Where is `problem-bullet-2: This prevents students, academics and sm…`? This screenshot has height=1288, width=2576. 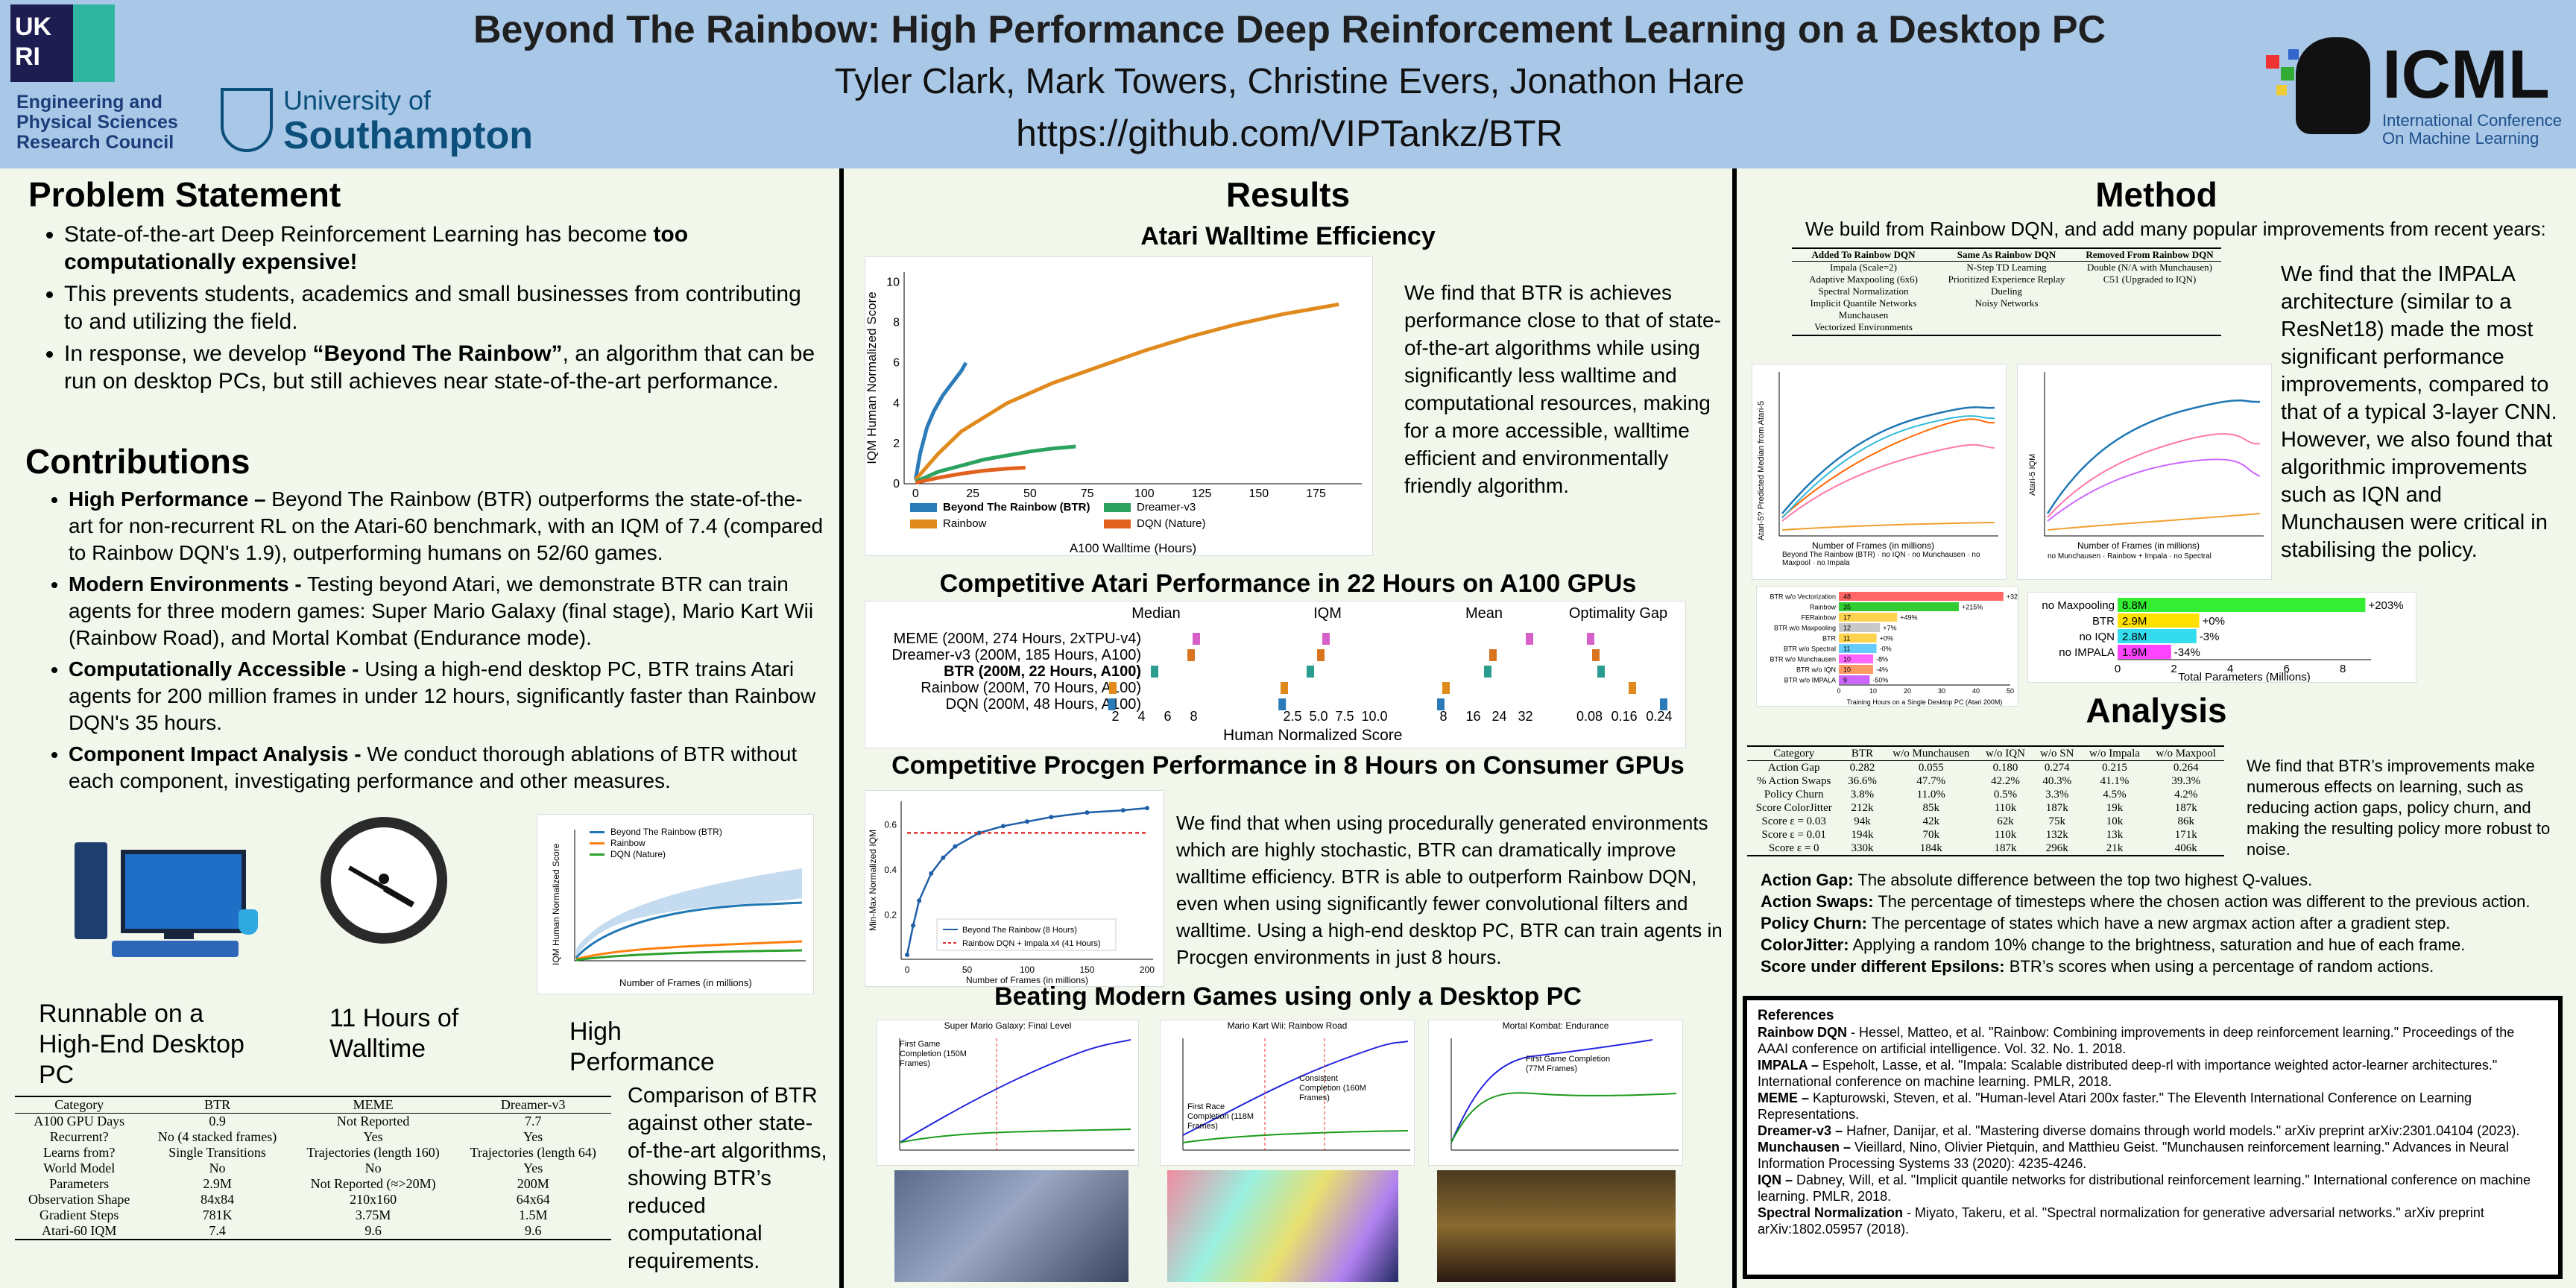 problem-bullet-2: This prevents students, academics and sm… is located at coordinates (445, 307).